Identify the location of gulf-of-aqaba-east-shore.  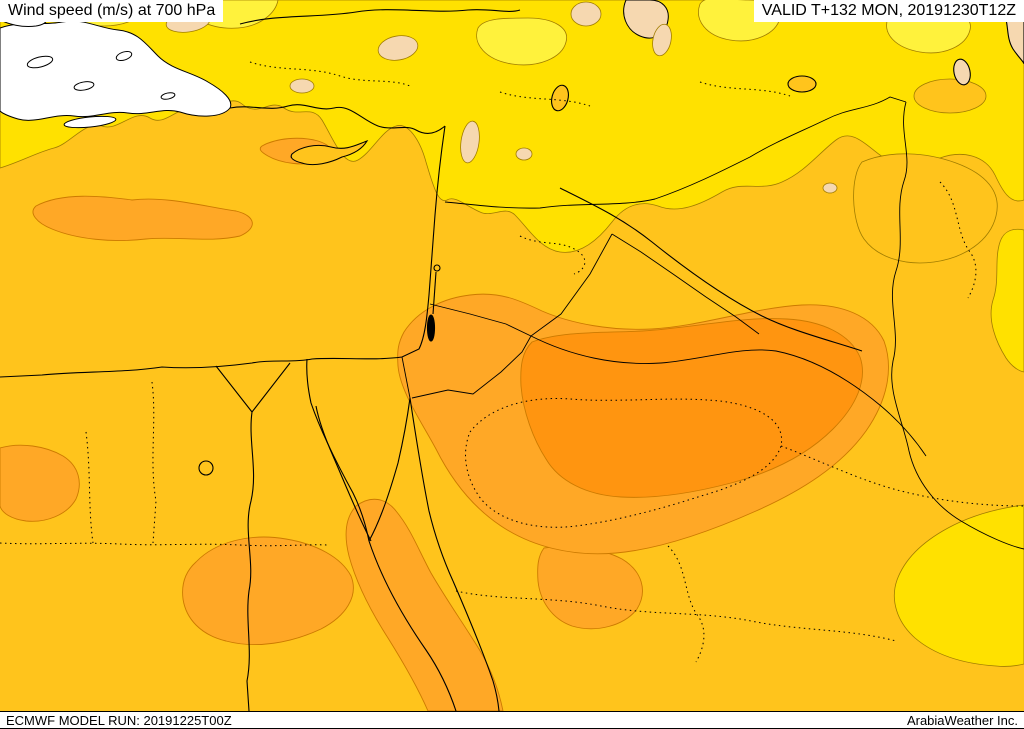
(431, 489).